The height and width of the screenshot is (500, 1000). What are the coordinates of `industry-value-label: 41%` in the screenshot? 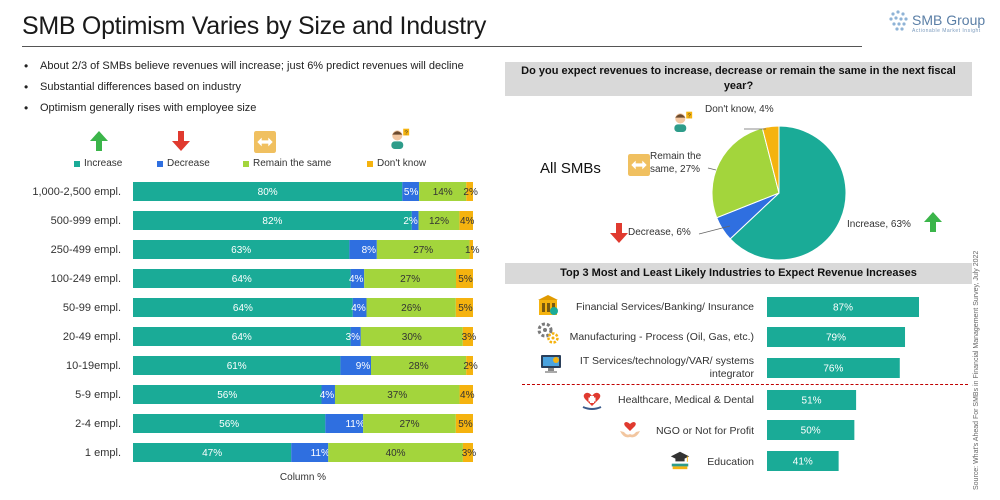 It's located at (803, 462).